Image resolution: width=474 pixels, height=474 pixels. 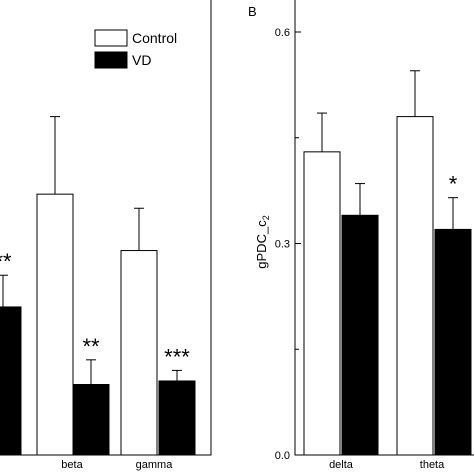 What do you see at coordinates (432, 465) in the screenshot?
I see `category-label-theta: theta` at bounding box center [432, 465].